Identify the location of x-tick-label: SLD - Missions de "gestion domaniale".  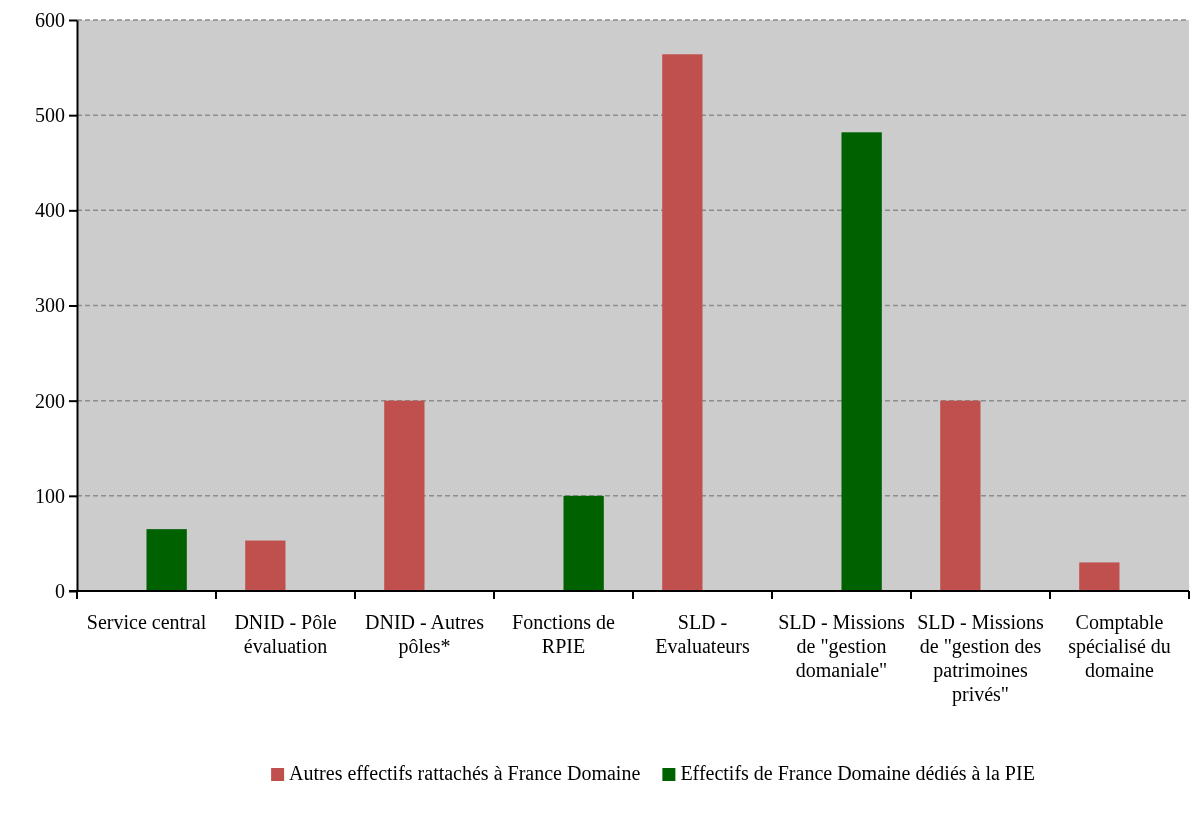
(842, 646).